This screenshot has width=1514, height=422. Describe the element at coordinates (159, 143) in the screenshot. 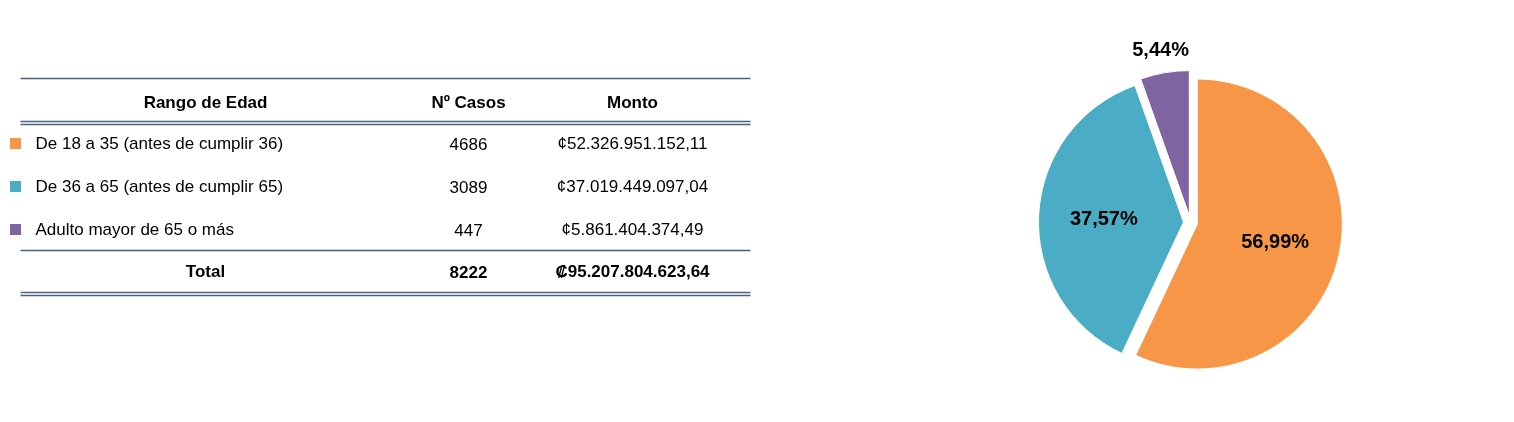

I see `legend-label: De 18 a 35 (antes de cumplir 36)` at that location.